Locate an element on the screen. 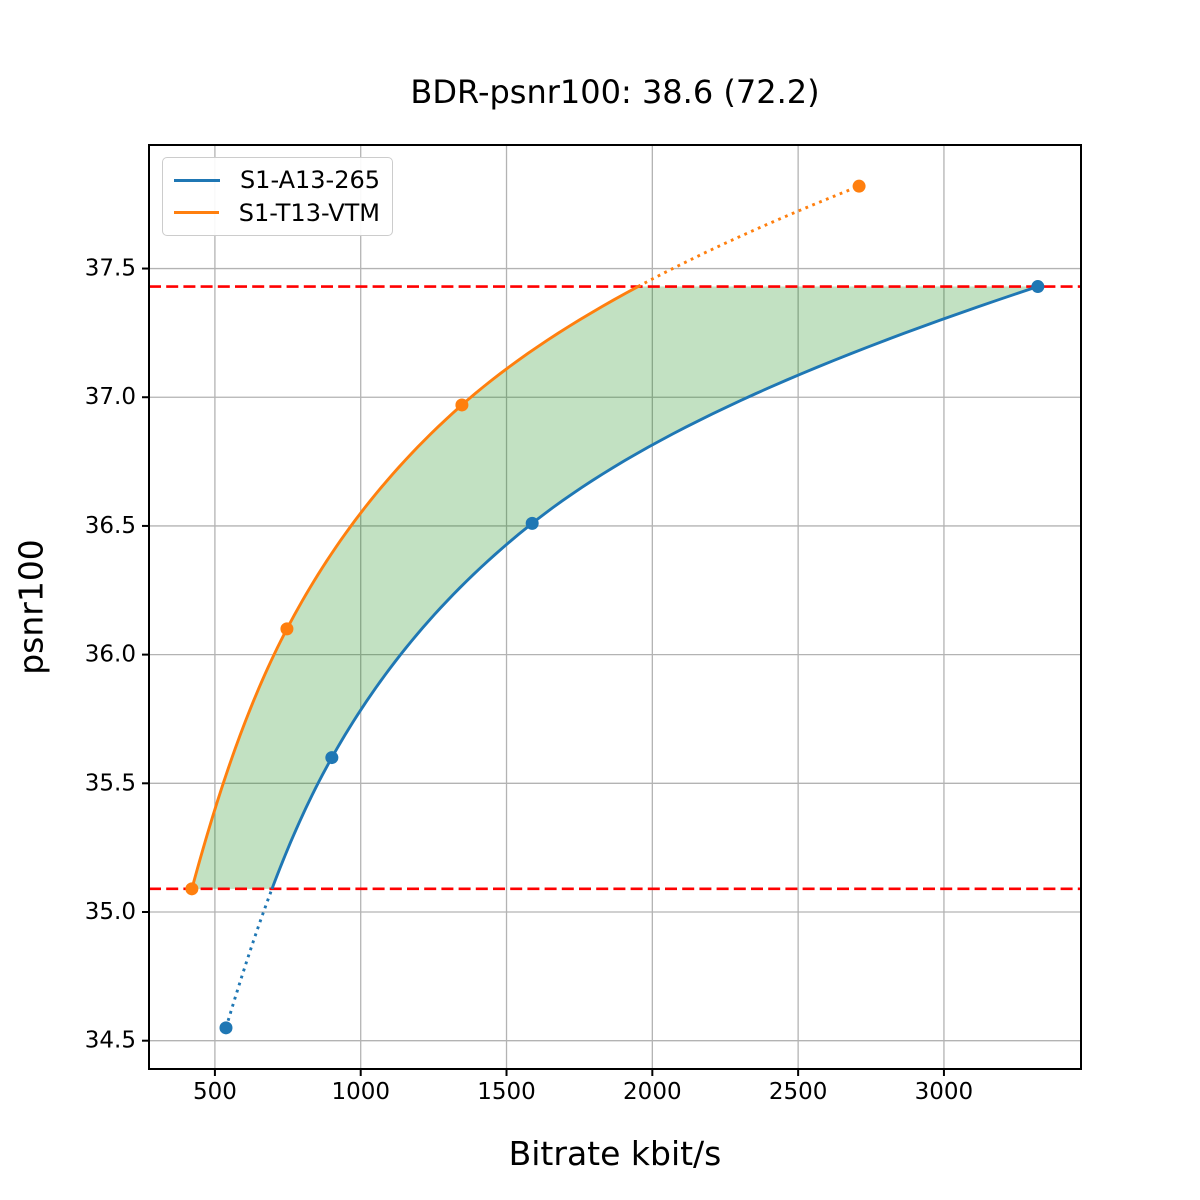 The width and height of the screenshot is (1200, 1200). x-tick-label-1500: 1500 is located at coordinates (506, 1092).